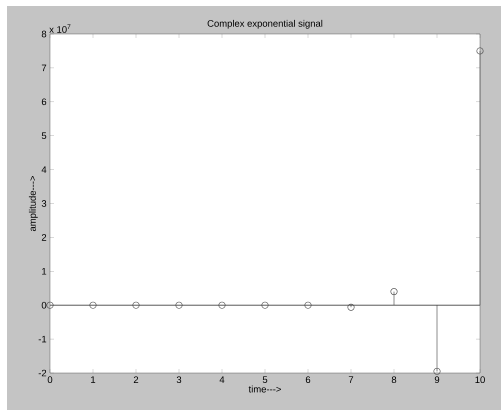 The height and width of the screenshot is (410, 501). What do you see at coordinates (136, 379) in the screenshot?
I see `x-tick-label: 2` at bounding box center [136, 379].